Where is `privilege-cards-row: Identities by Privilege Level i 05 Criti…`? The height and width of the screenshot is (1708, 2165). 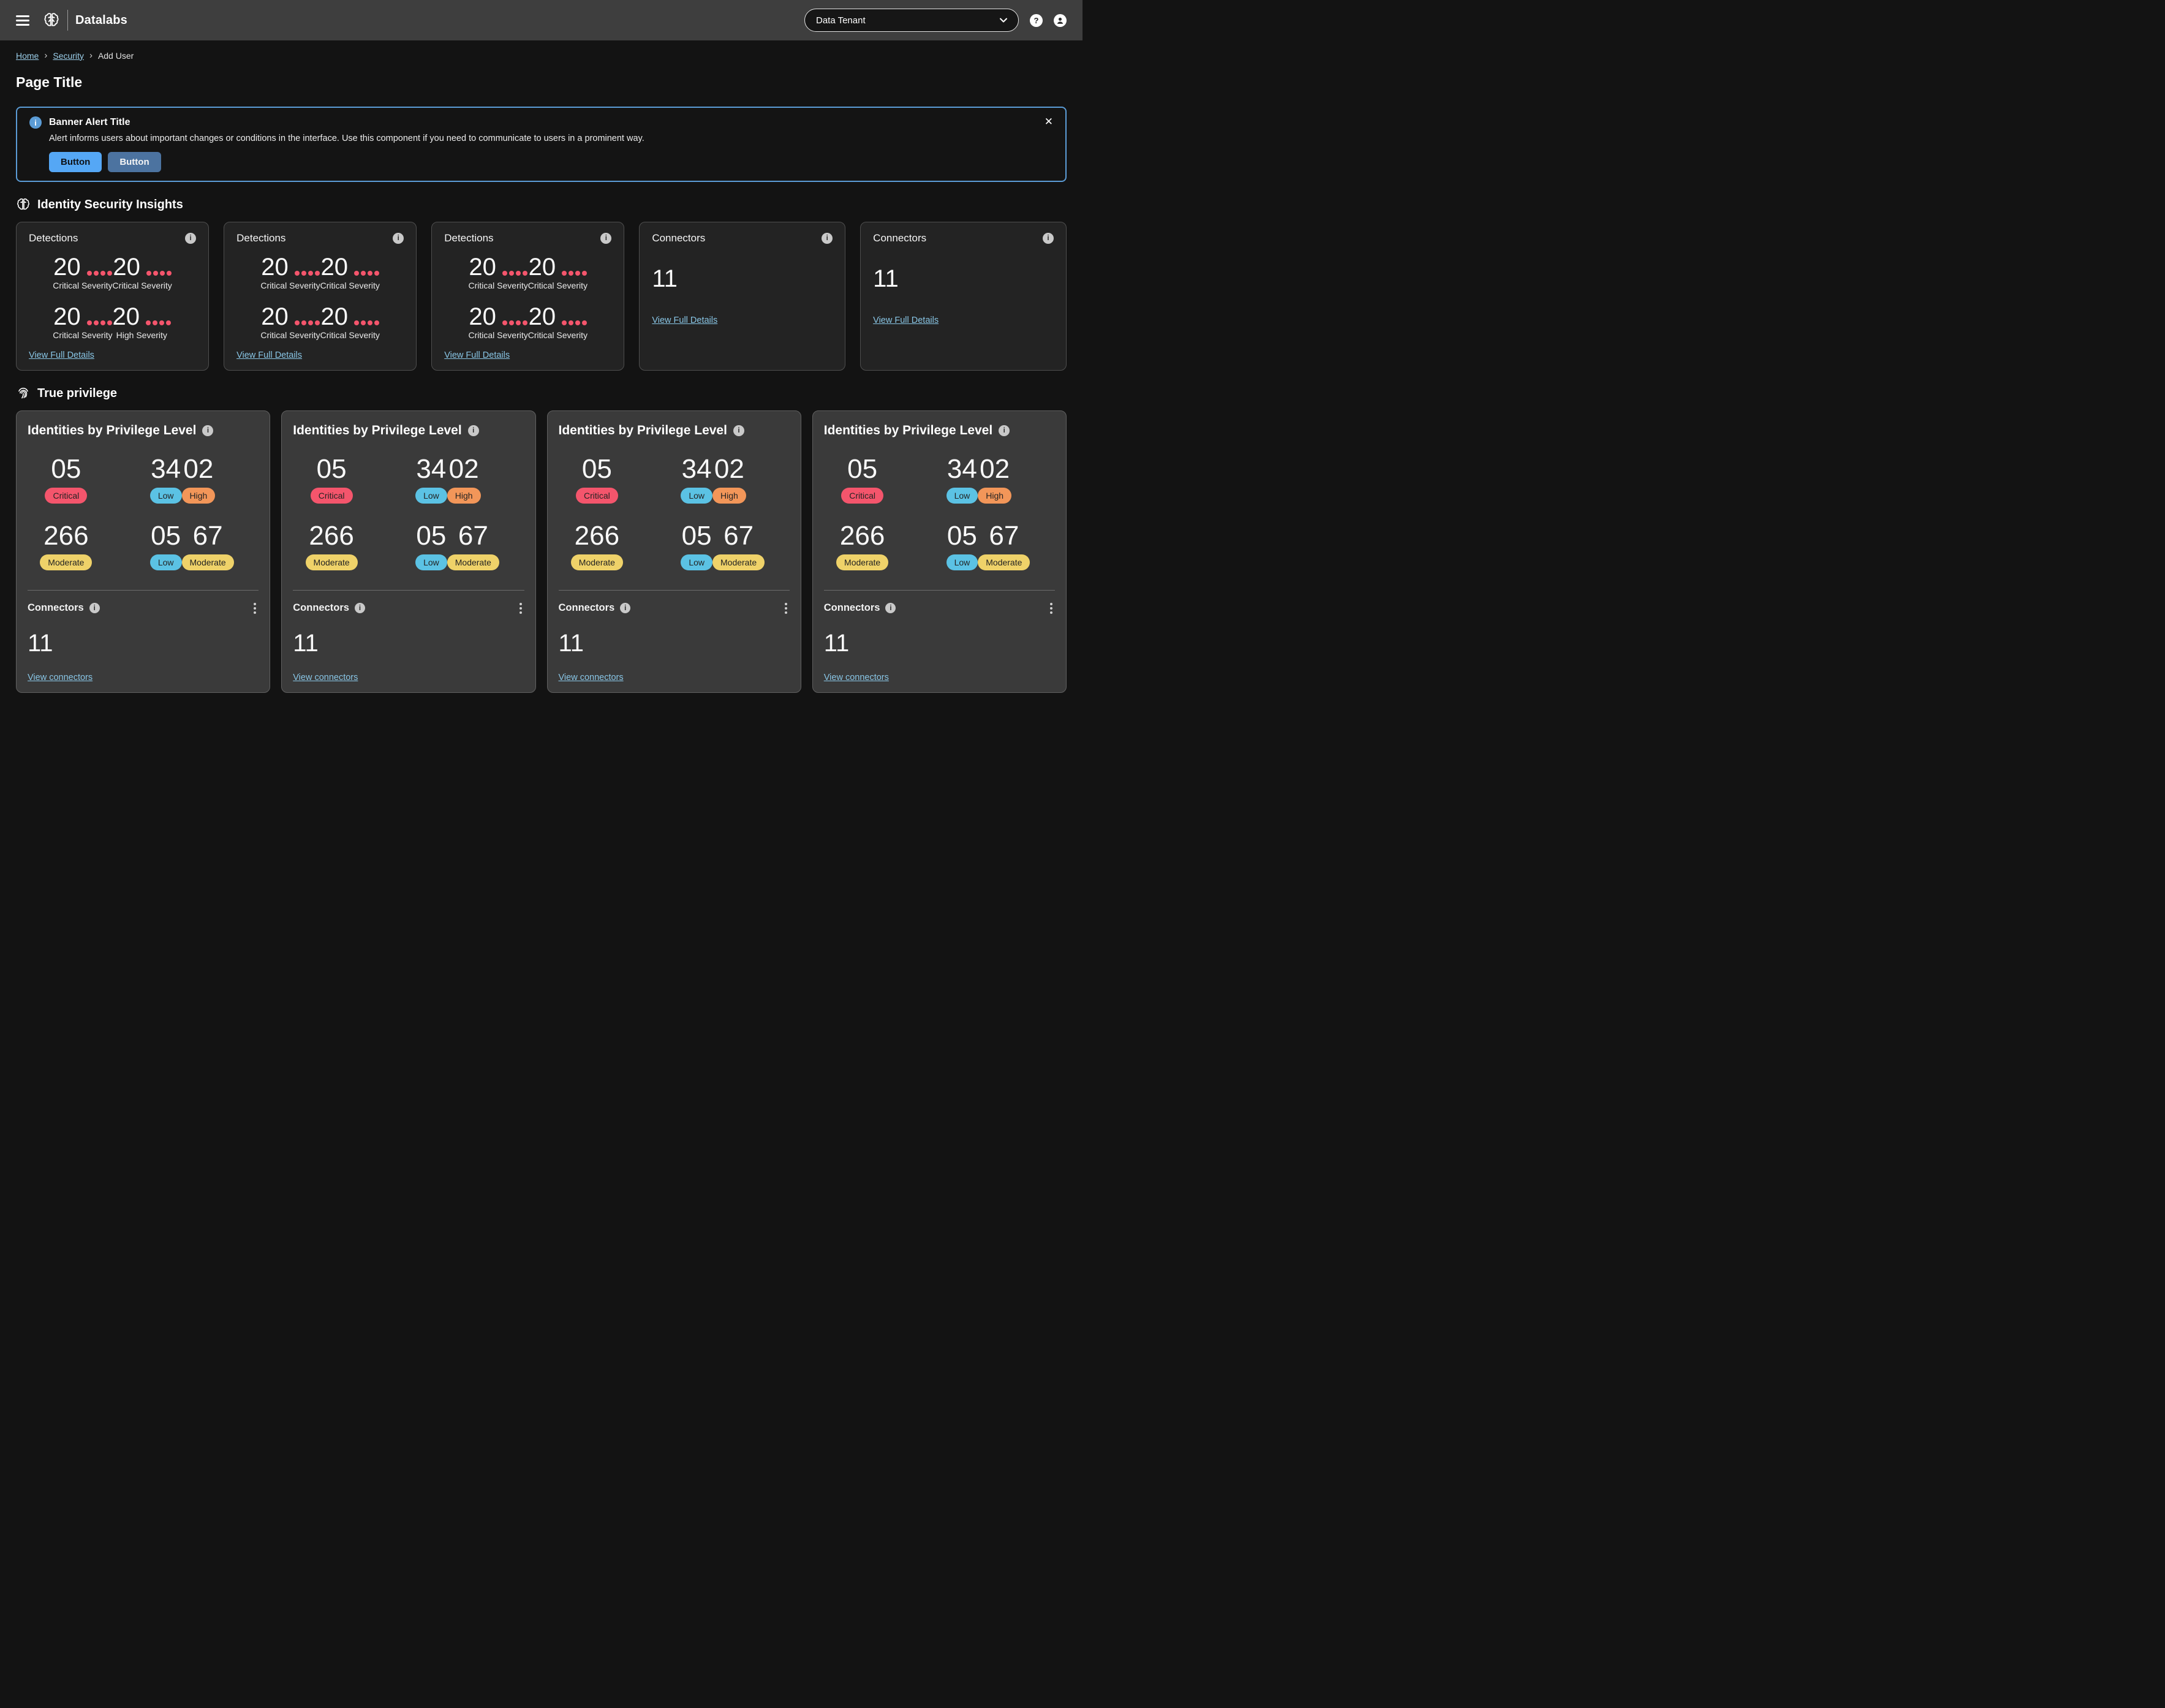 privilege-cards-row: Identities by Privilege Level i 05 Criti… is located at coordinates (541, 552).